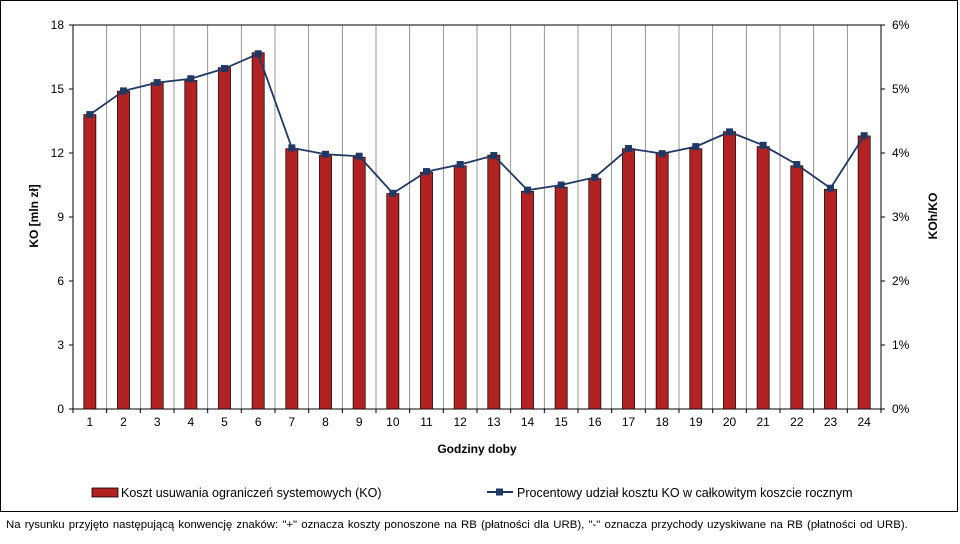 The width and height of the screenshot is (960, 544). I want to click on x-tick-label: 21, so click(763, 422).